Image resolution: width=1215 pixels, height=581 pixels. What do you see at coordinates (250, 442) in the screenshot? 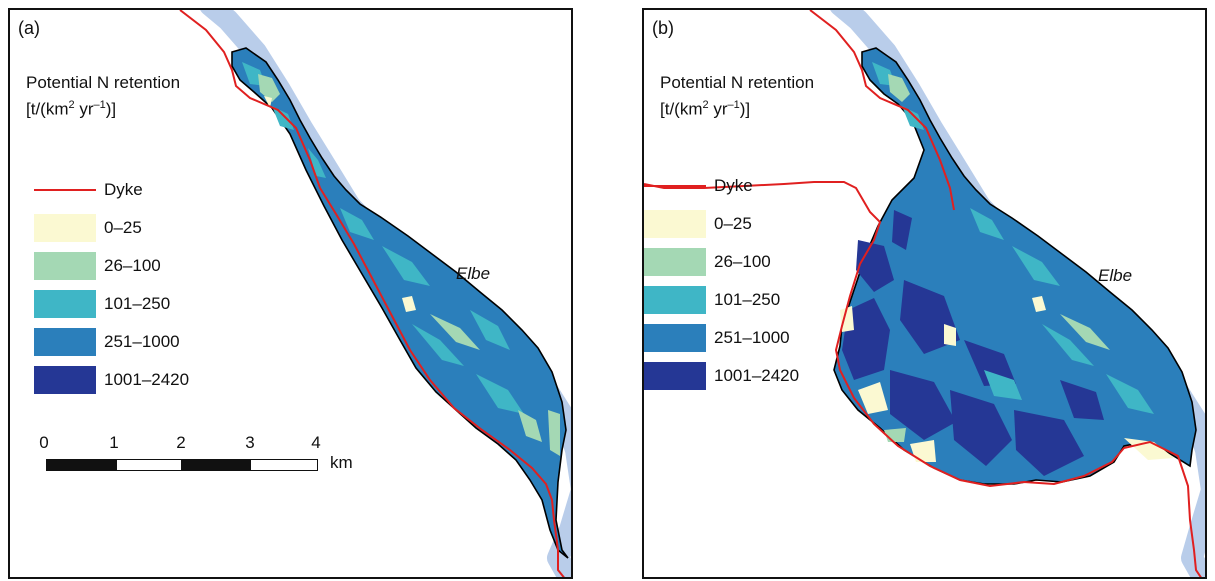
I see `scale-tick-label: 3` at bounding box center [250, 442].